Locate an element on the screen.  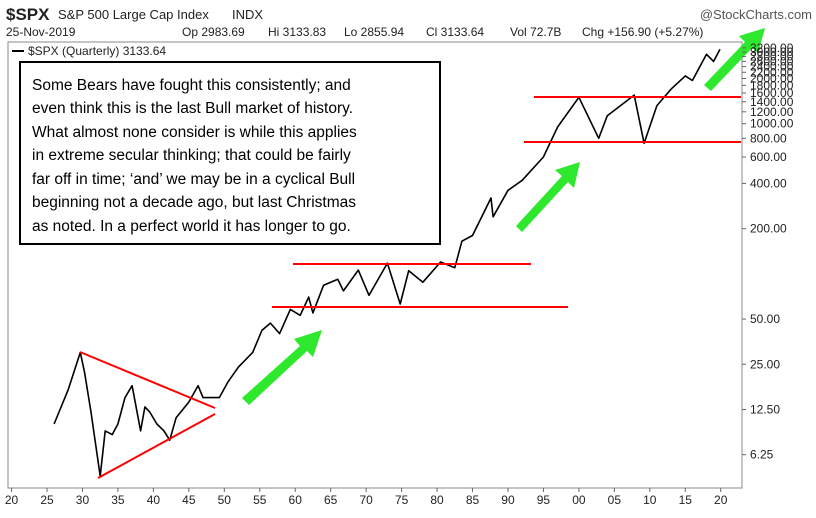
y-tick-label: 1400.00 is located at coordinates (772, 102).